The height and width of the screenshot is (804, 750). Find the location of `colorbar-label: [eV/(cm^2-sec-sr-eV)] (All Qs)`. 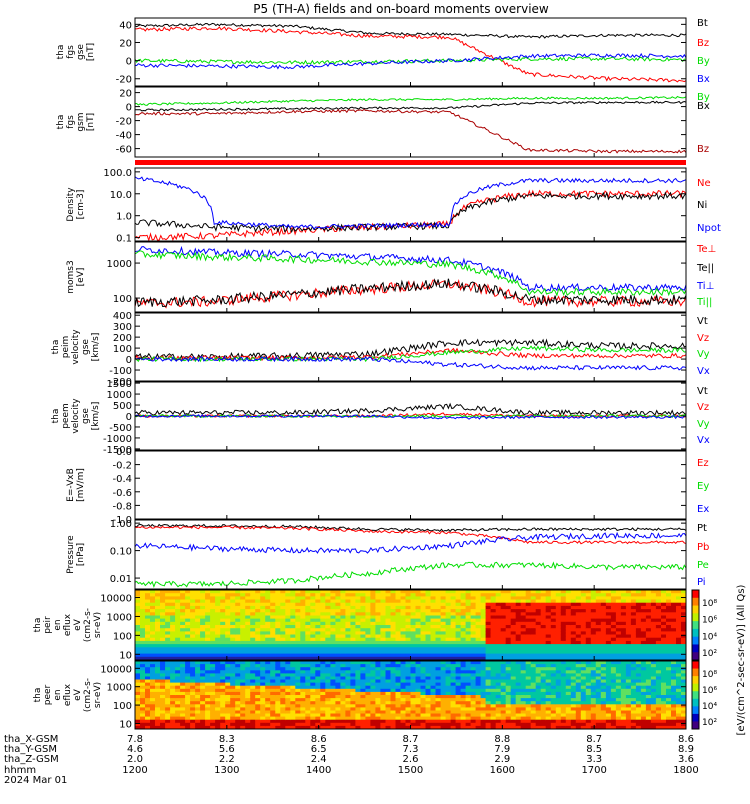

colorbar-label: [eV/(cm^2-sec-sr-eV)] (All Qs) is located at coordinates (741, 659).